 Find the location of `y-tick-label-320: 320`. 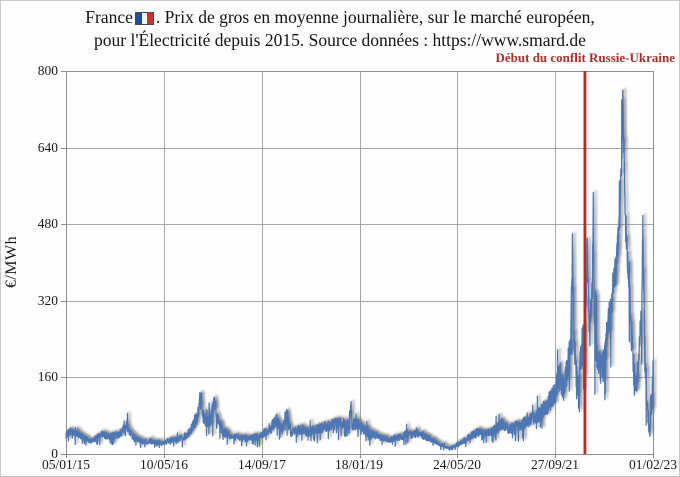

y-tick-label-320: 320 is located at coordinates (47, 300).